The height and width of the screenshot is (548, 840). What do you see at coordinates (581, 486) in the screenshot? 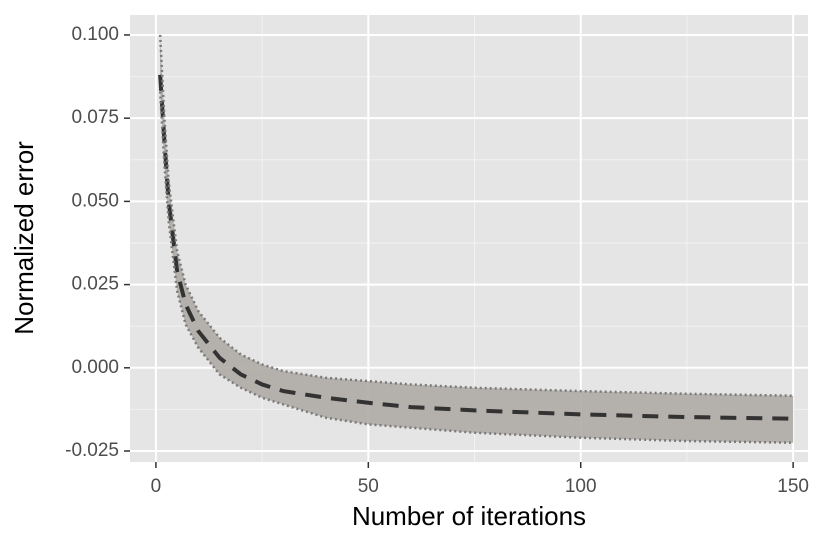
I see `x-tick-label: 100` at bounding box center [581, 486].